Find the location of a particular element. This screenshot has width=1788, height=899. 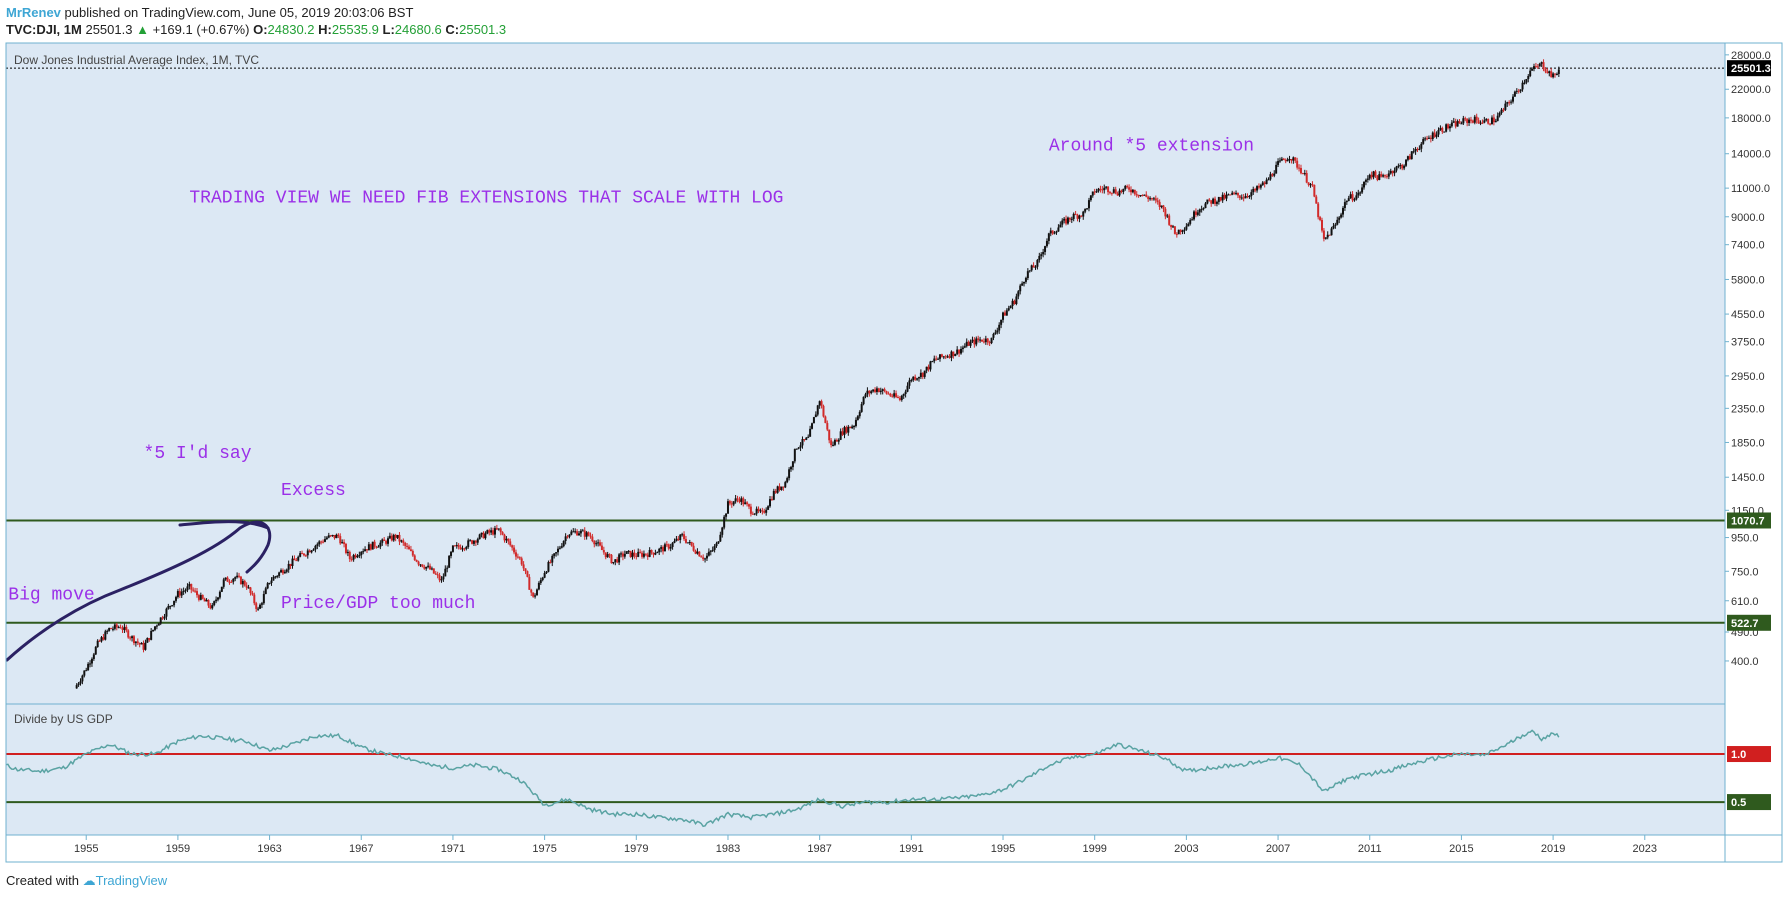

y-tick-label: 18000.0 is located at coordinates (1751, 119).